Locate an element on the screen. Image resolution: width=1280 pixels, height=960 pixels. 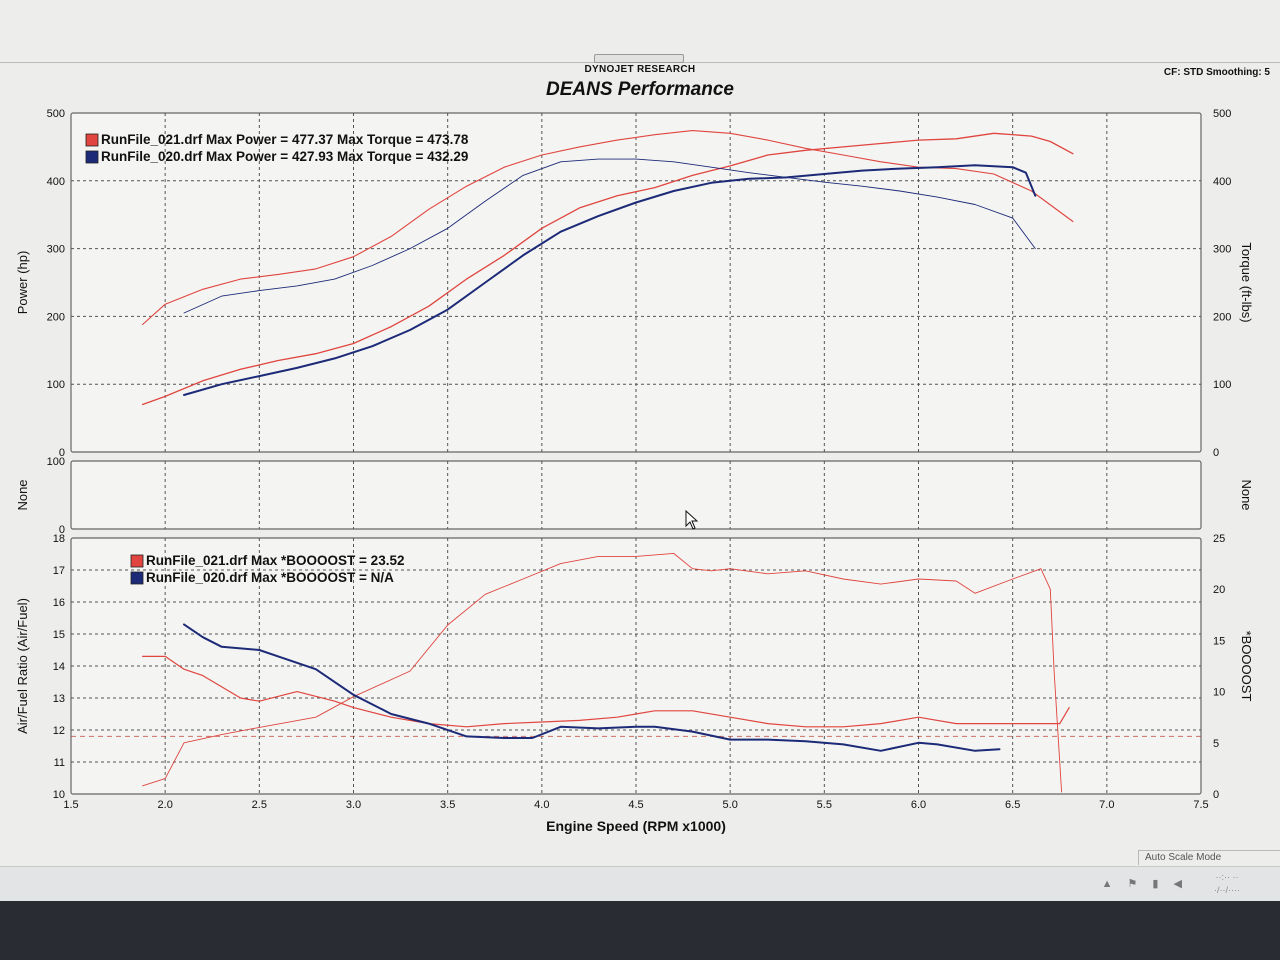
y2-axis-title: Torque (ft-lbs) is located at coordinates (1246, 282).